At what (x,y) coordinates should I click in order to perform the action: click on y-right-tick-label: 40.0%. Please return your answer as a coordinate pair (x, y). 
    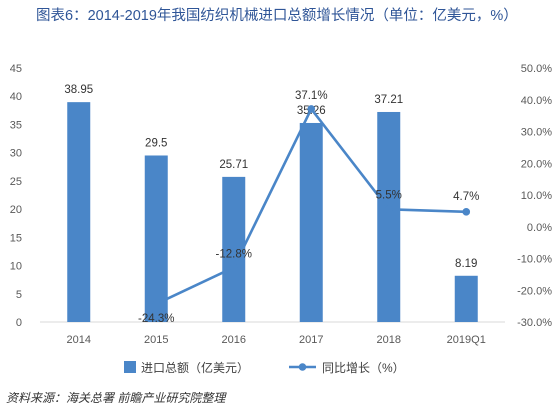
    Looking at the image, I should click on (536, 101).